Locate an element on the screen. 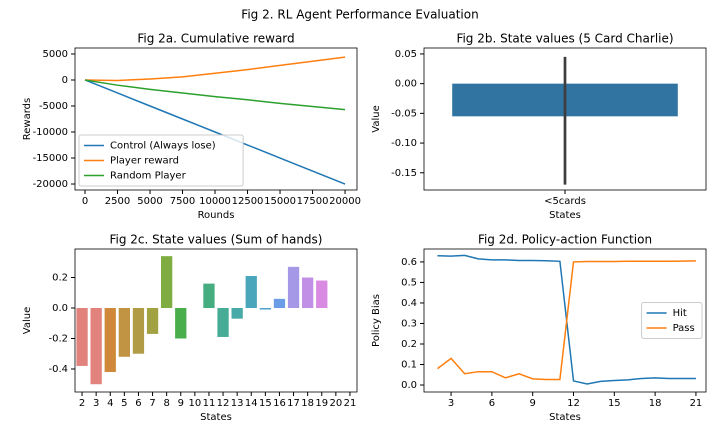 This screenshot has width=720, height=432. x-tick-label: 10000 is located at coordinates (215, 201).